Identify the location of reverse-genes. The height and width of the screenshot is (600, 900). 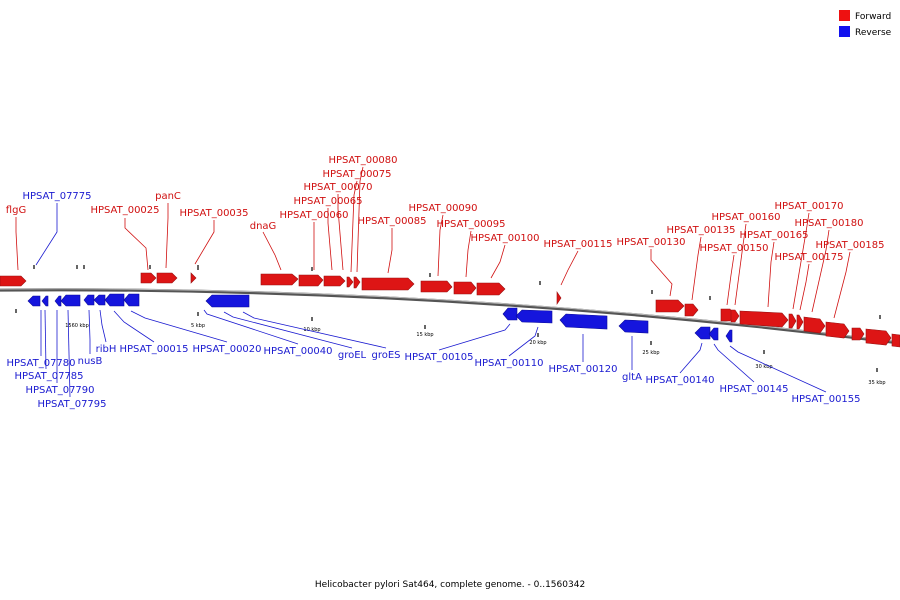
(380, 318).